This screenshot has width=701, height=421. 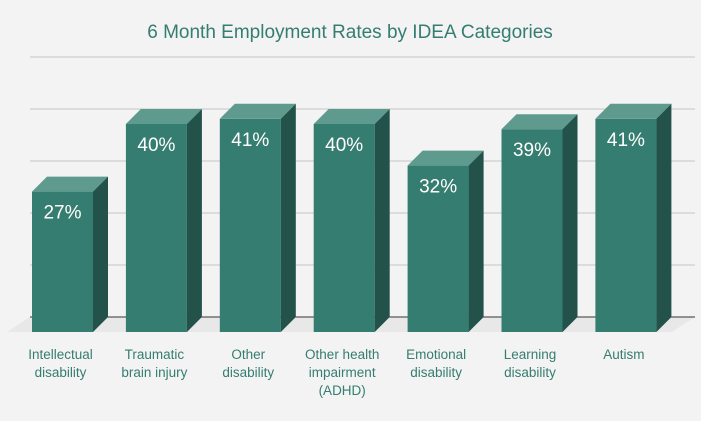 I want to click on x-tick-label: Learning disability, so click(x=530, y=363).